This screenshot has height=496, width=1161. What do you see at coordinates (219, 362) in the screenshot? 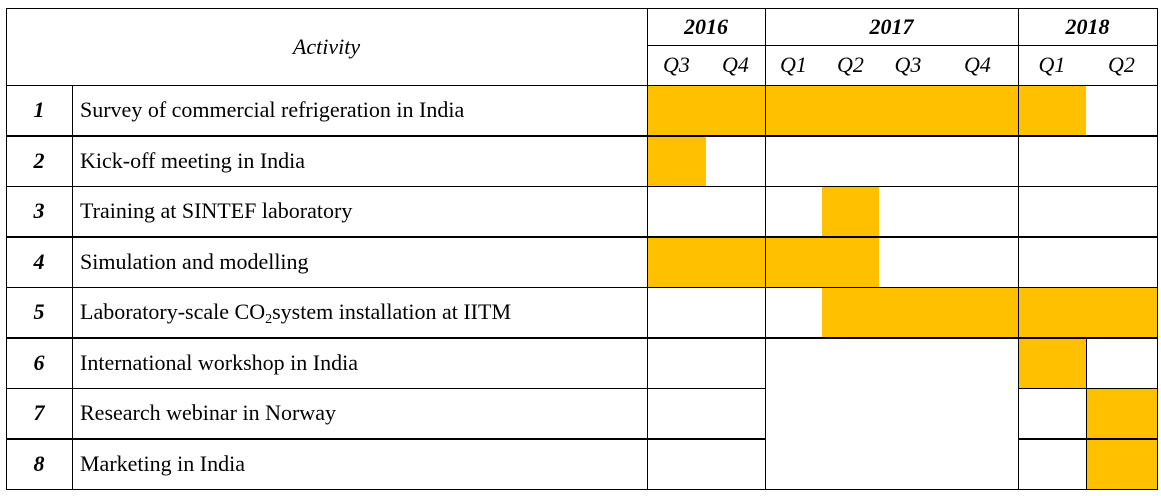
I see `activity-name-label: International workshop in India` at bounding box center [219, 362].